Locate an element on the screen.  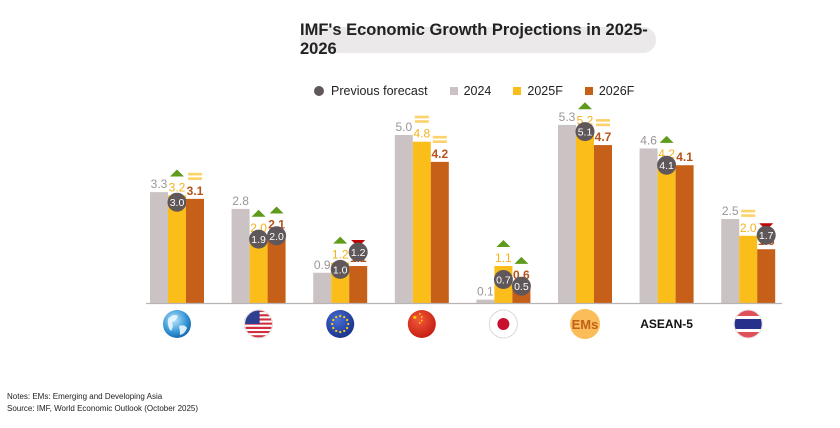
previous-forecast-marker-world-2025f is located at coordinates (177, 202).